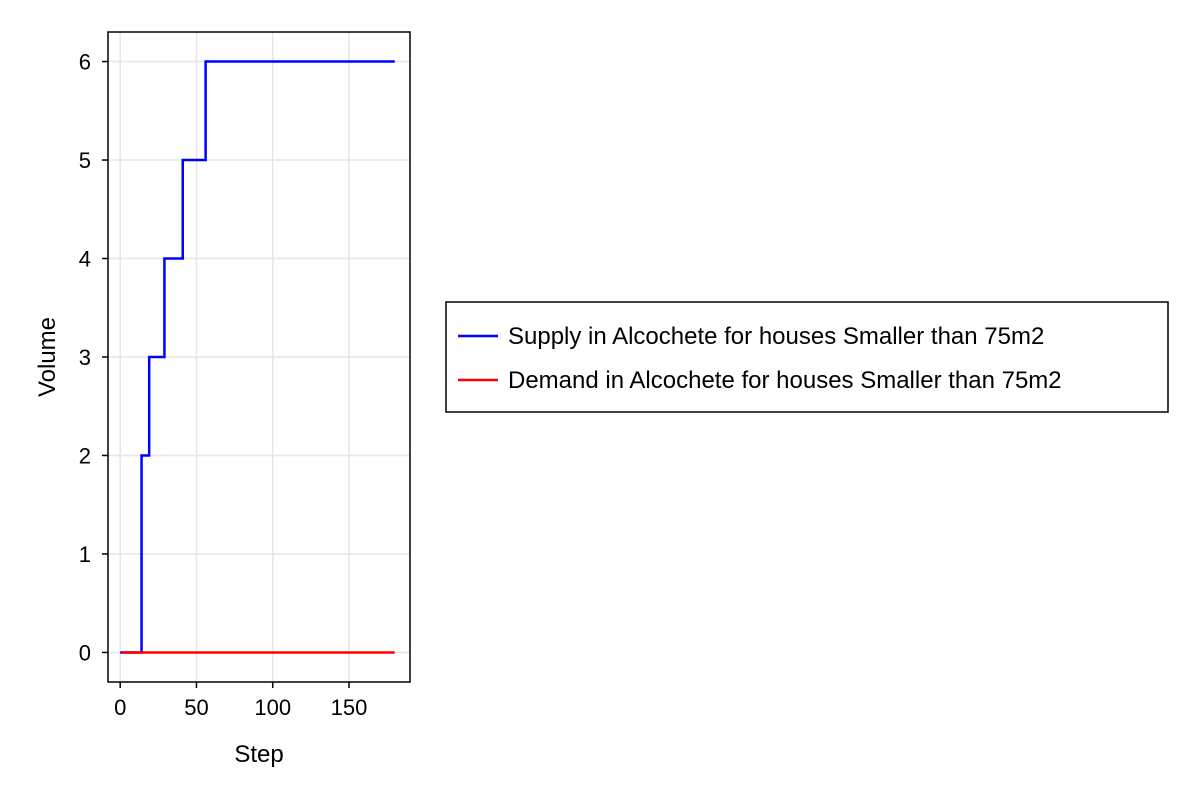 This screenshot has width=1200, height=800. I want to click on y-axis-label: Volume, so click(47, 357).